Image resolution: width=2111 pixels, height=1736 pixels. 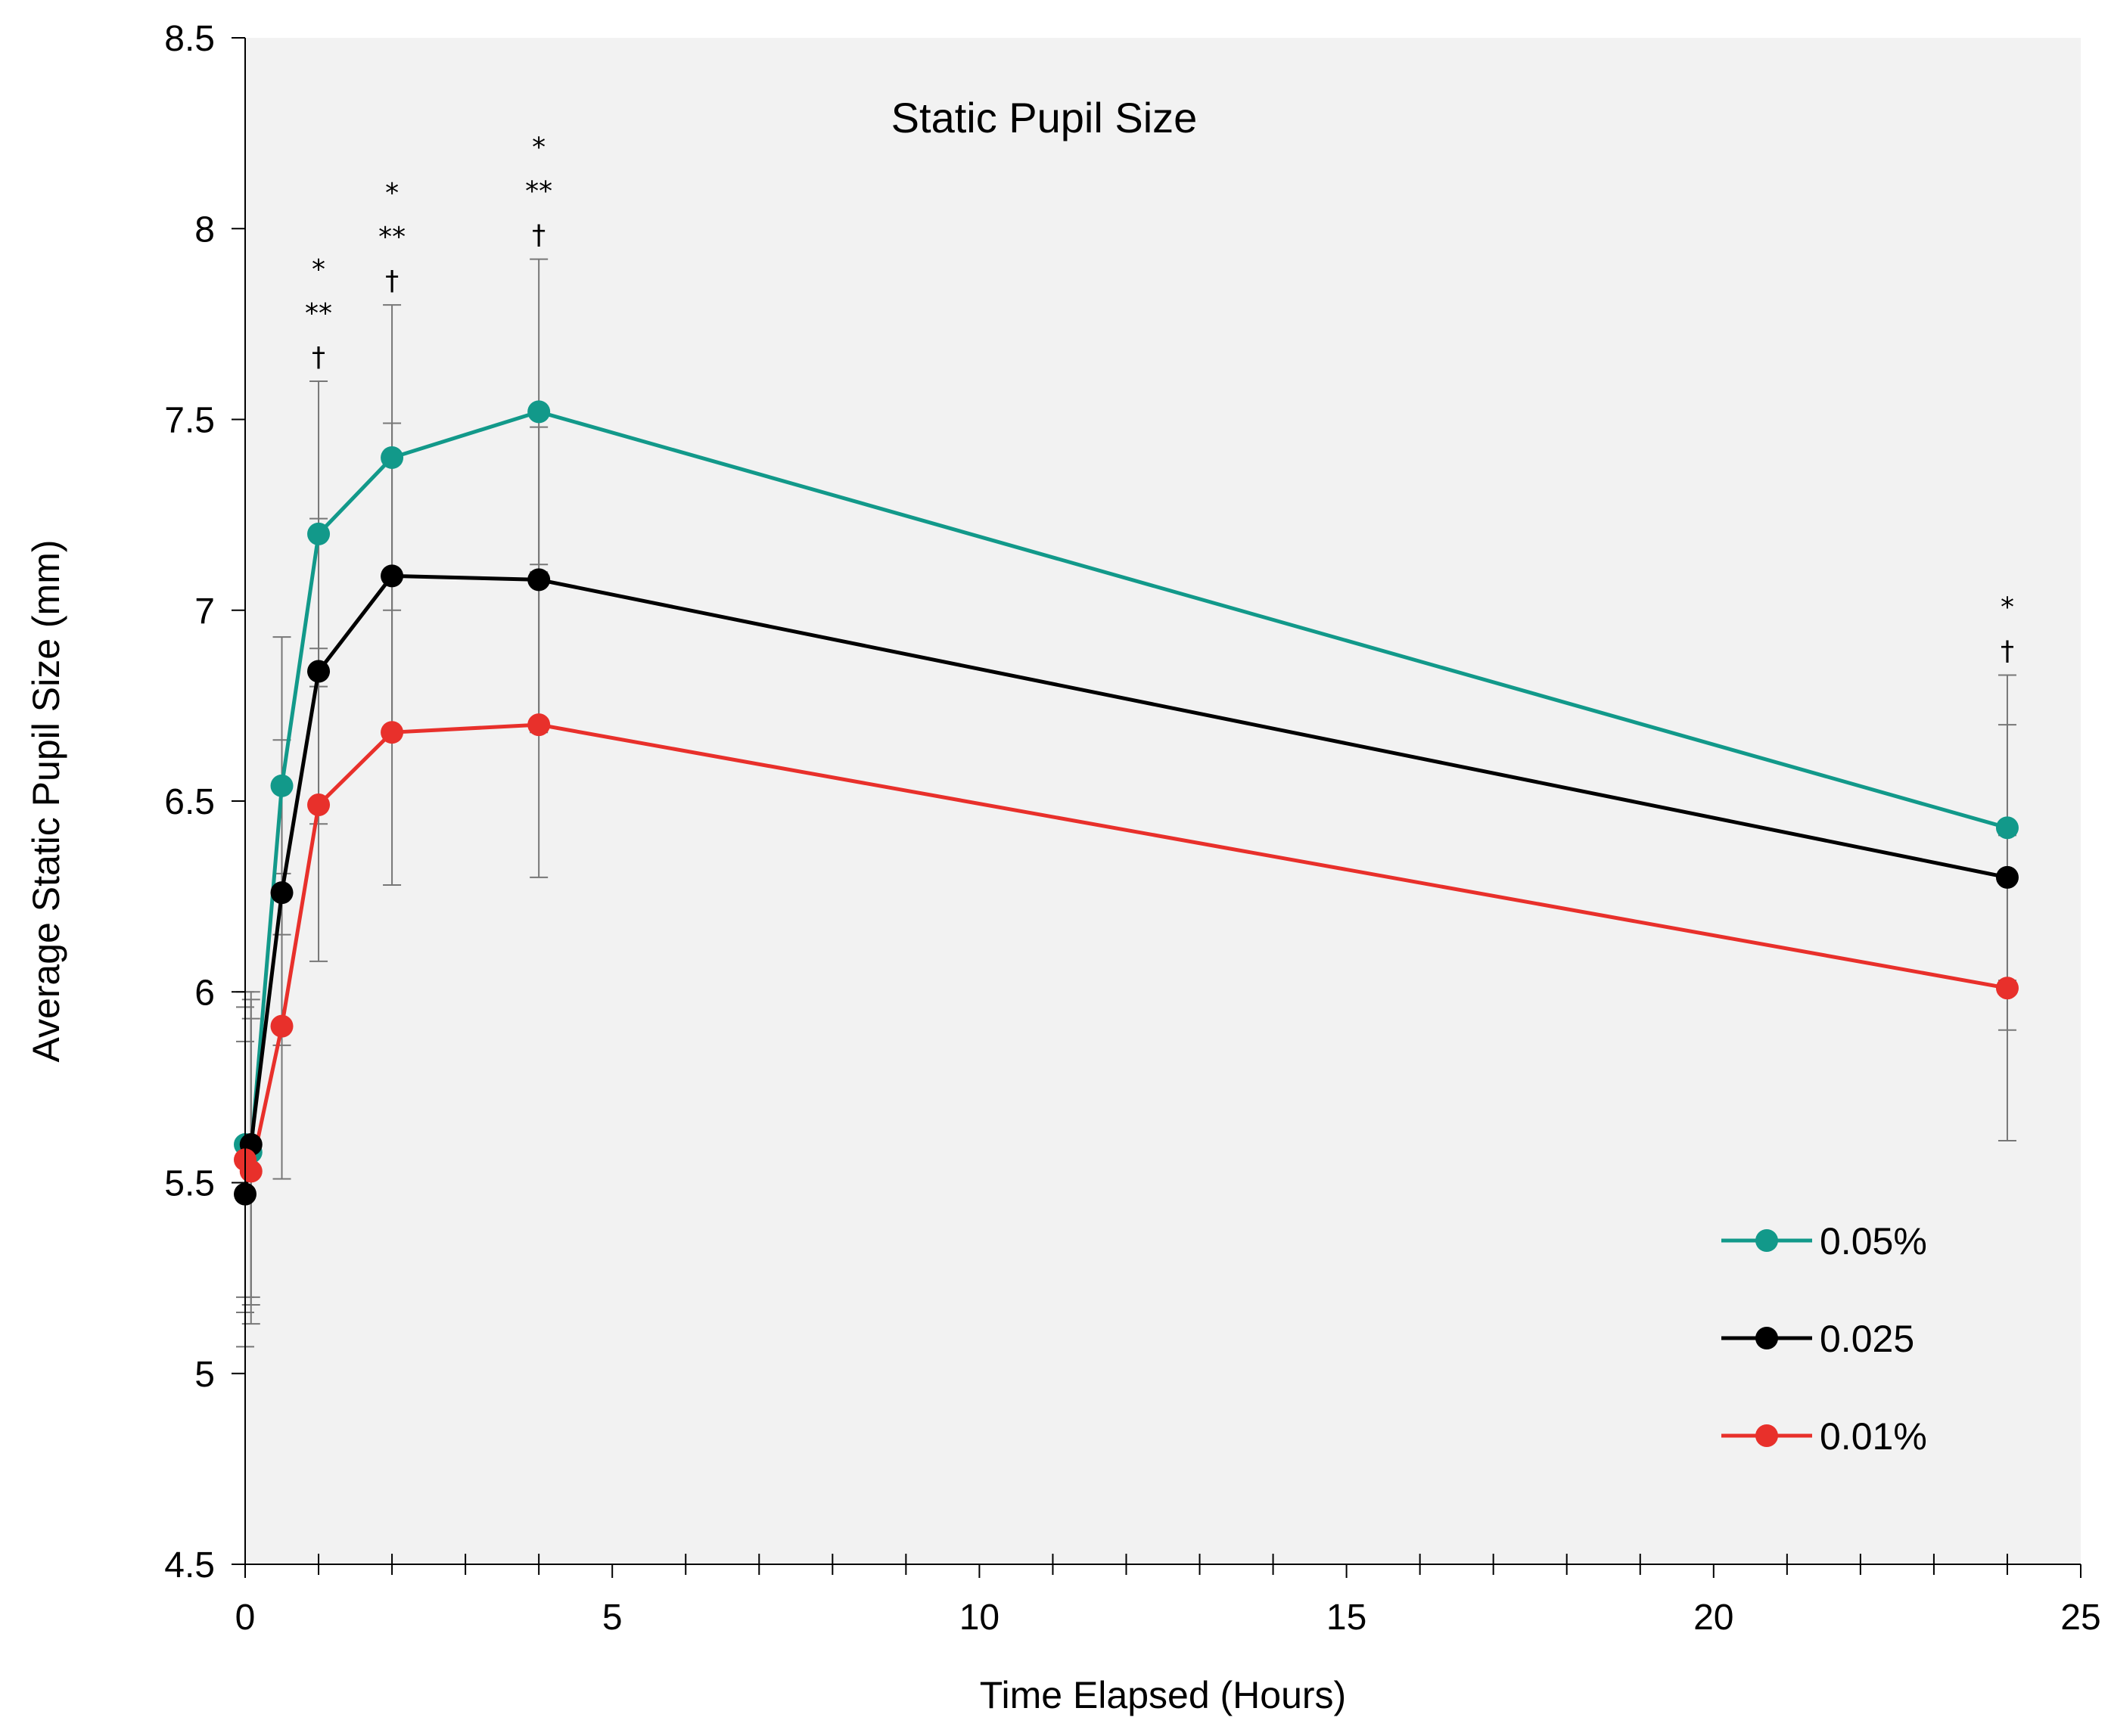 I want to click on y-tick-label: 6.5, so click(x=189, y=802).